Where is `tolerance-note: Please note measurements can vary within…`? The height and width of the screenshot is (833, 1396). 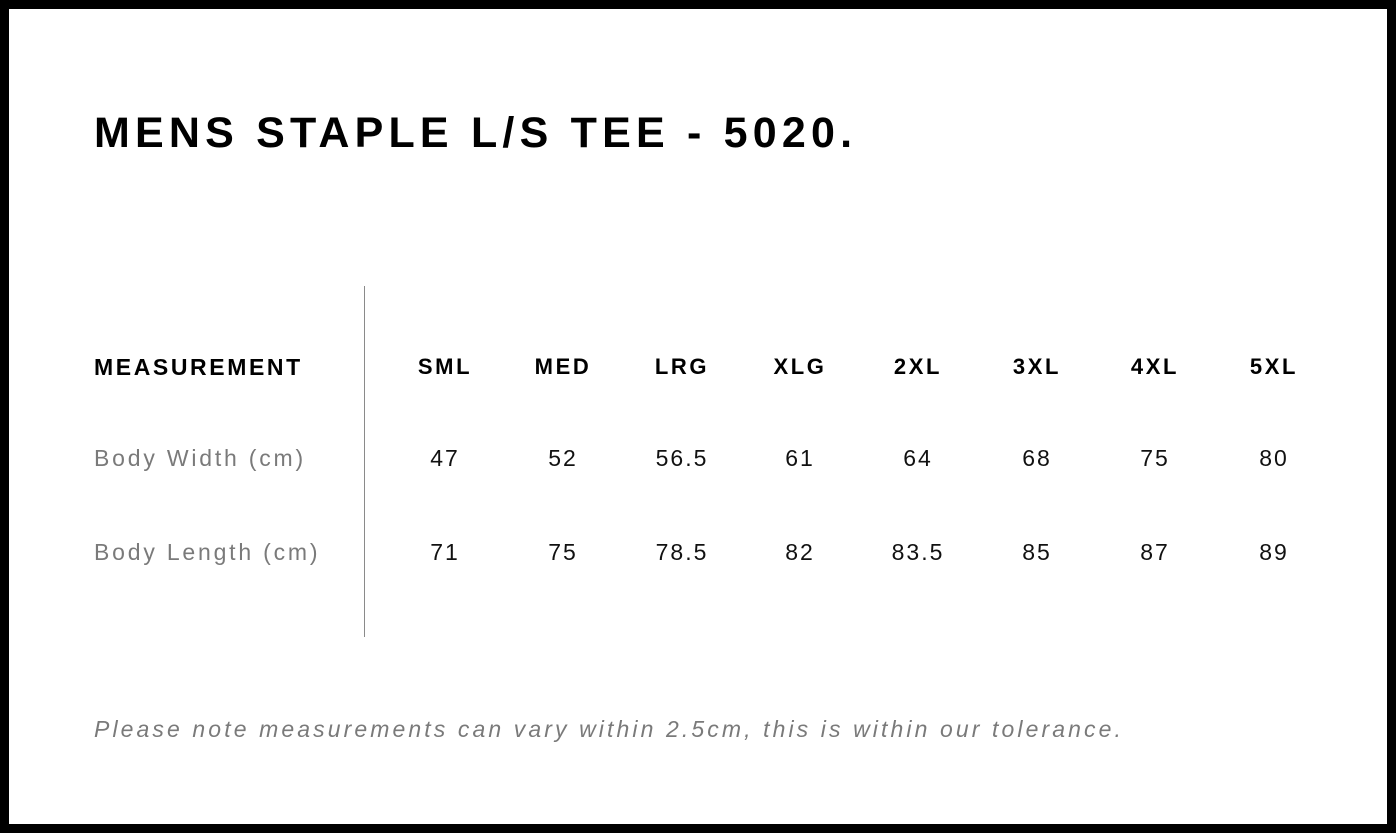
tolerance-note: Please note measurements can vary within… is located at coordinates (609, 729).